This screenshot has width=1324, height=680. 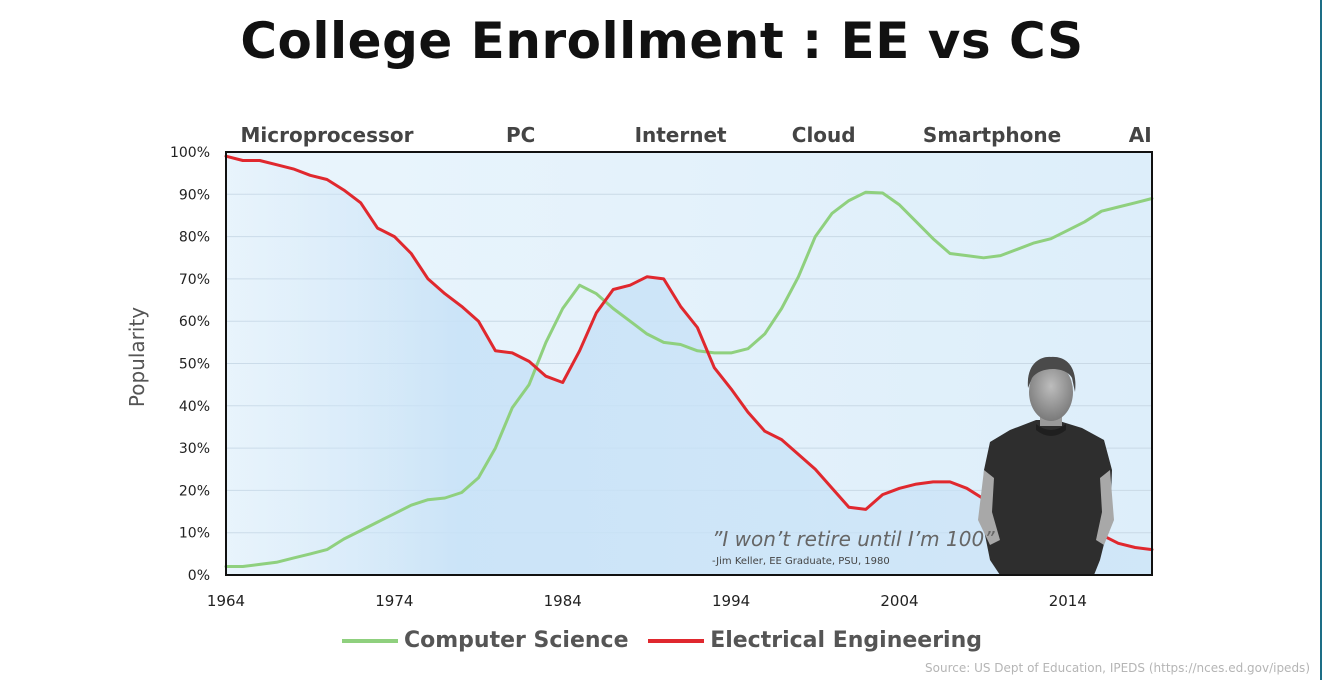 I want to click on x-tick-label: 2014, so click(x=1068, y=601).